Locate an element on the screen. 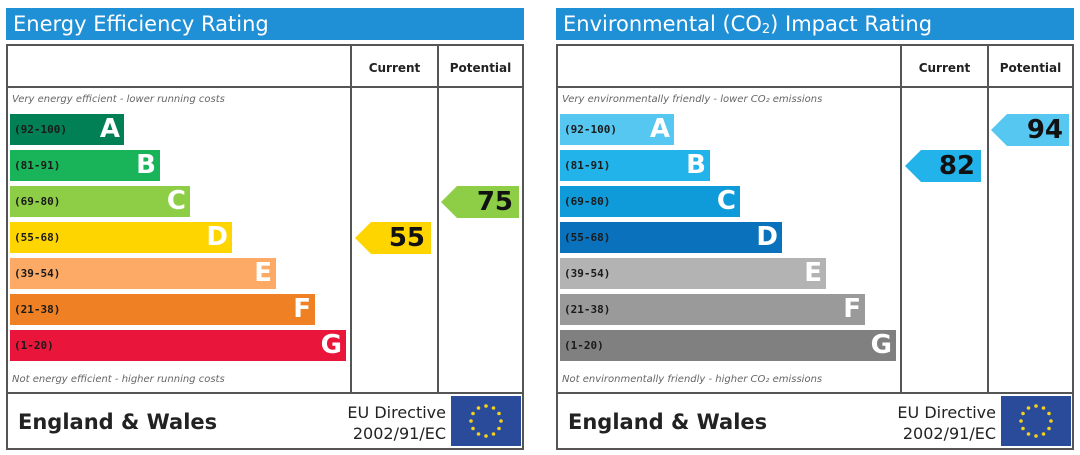  energy-potential-arrow is located at coordinates (480, 202).